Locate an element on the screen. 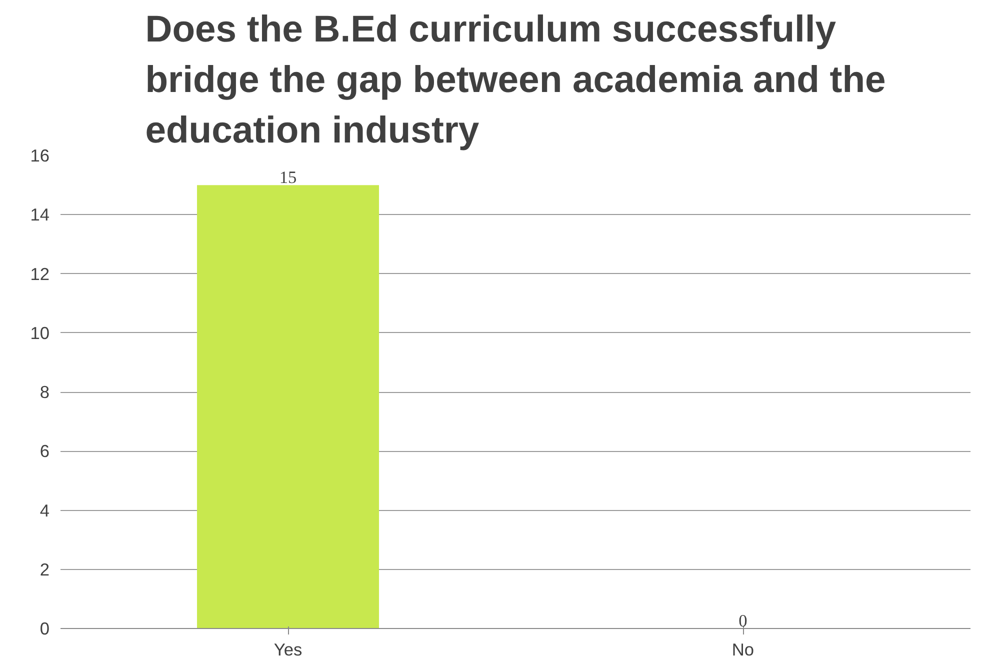 This screenshot has height=666, width=993. y-tick-label: 0 is located at coordinates (45, 628).